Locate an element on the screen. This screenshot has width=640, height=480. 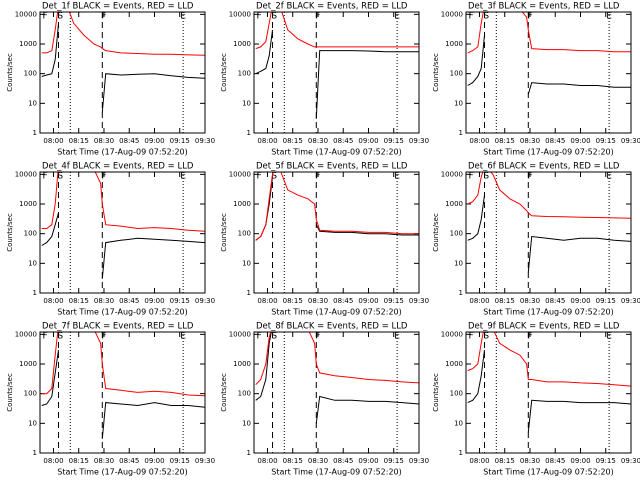
panel-title: Det_5f BLACK = Events, RED = LLD is located at coordinates (332, 167).